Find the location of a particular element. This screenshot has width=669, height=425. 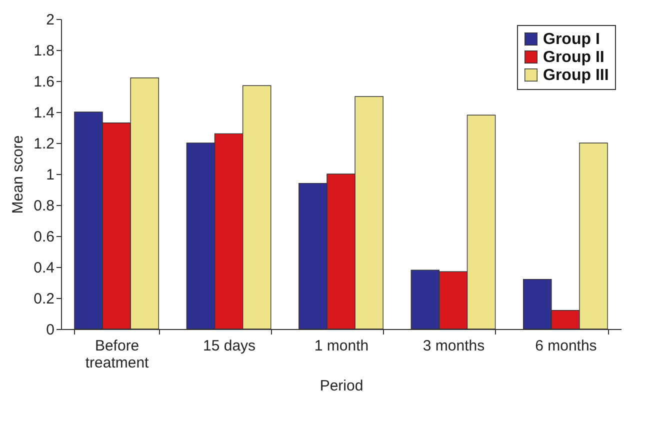

y-tick-label: 1.4 is located at coordinates (44, 113).